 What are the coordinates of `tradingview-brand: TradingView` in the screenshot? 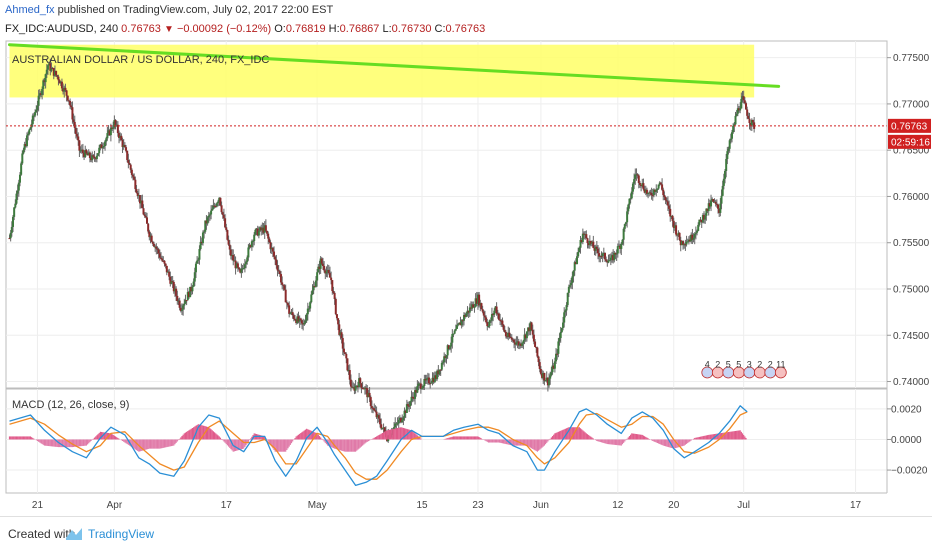 It's located at (121, 534).